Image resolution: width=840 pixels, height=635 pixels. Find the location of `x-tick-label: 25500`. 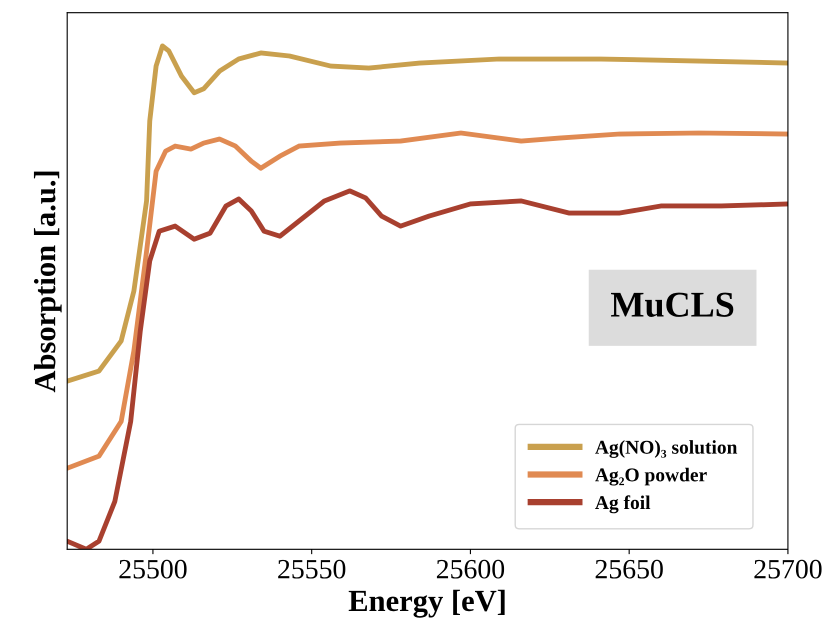

x-tick-label: 25500 is located at coordinates (153, 569).